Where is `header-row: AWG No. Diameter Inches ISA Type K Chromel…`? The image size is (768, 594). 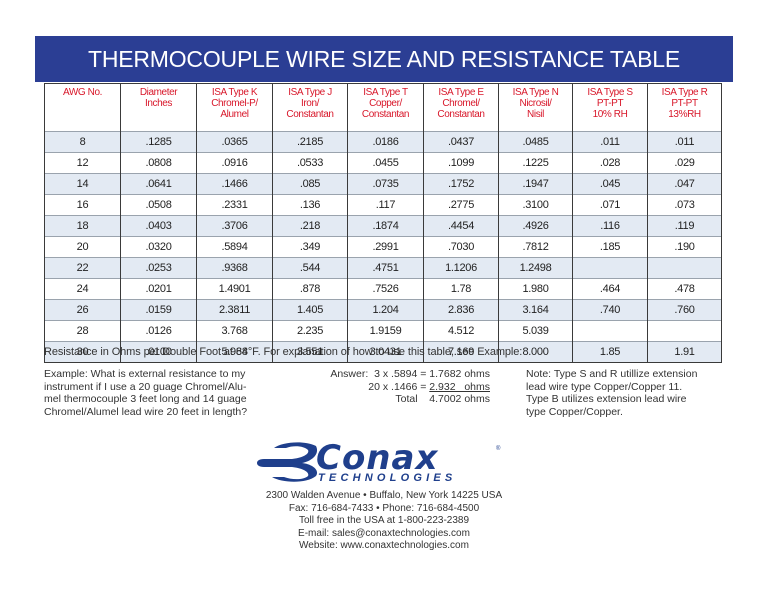 header-row: AWG No. Diameter Inches ISA Type K Chromel… is located at coordinates (383, 107).